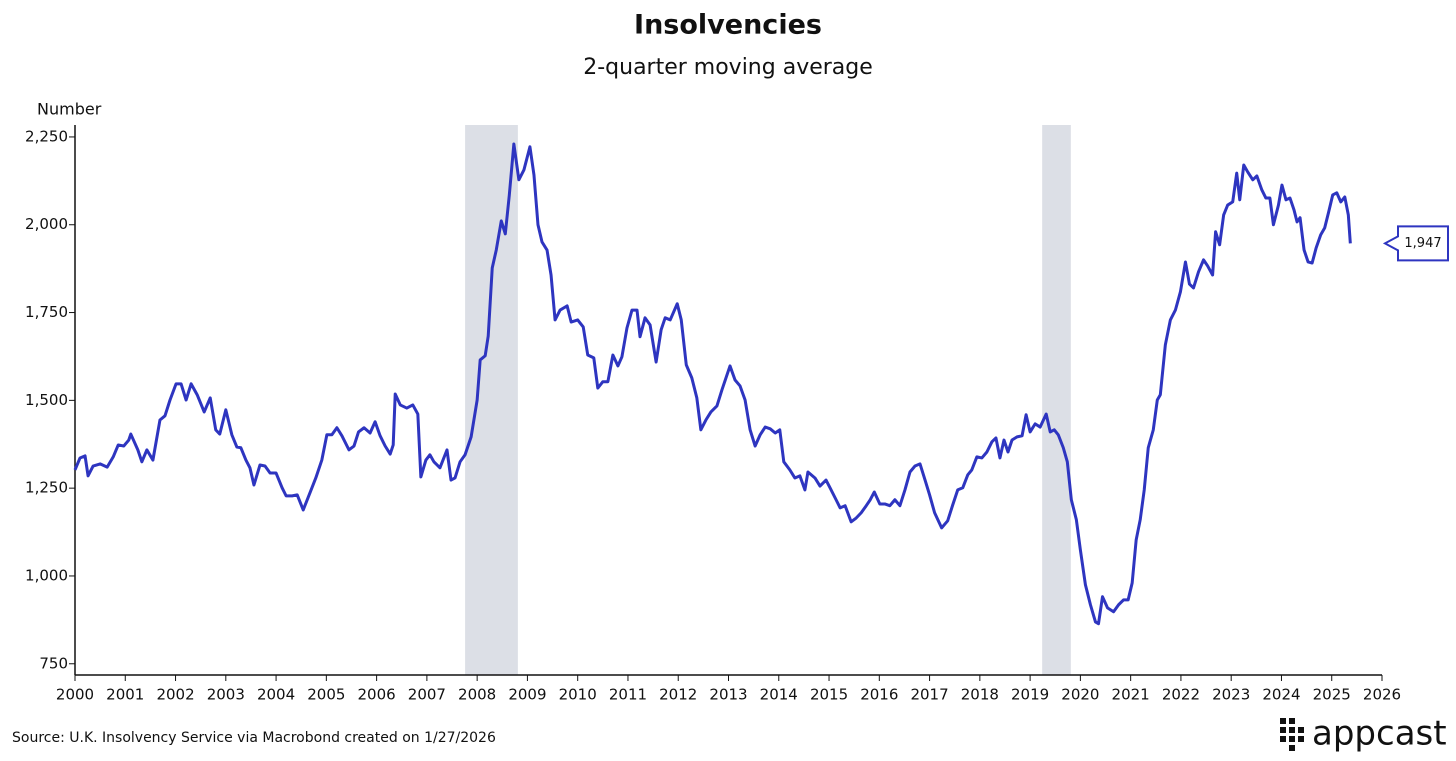 This screenshot has height=761, width=1456. Describe the element at coordinates (125, 695) in the screenshot. I see `x-tick-label: 2001` at that location.